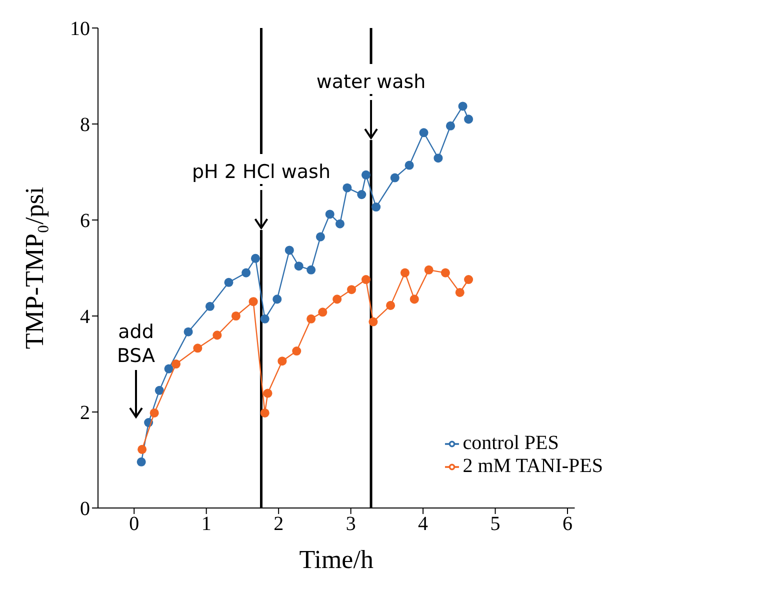  I want to click on y-tick-label: 6, so click(85, 221).